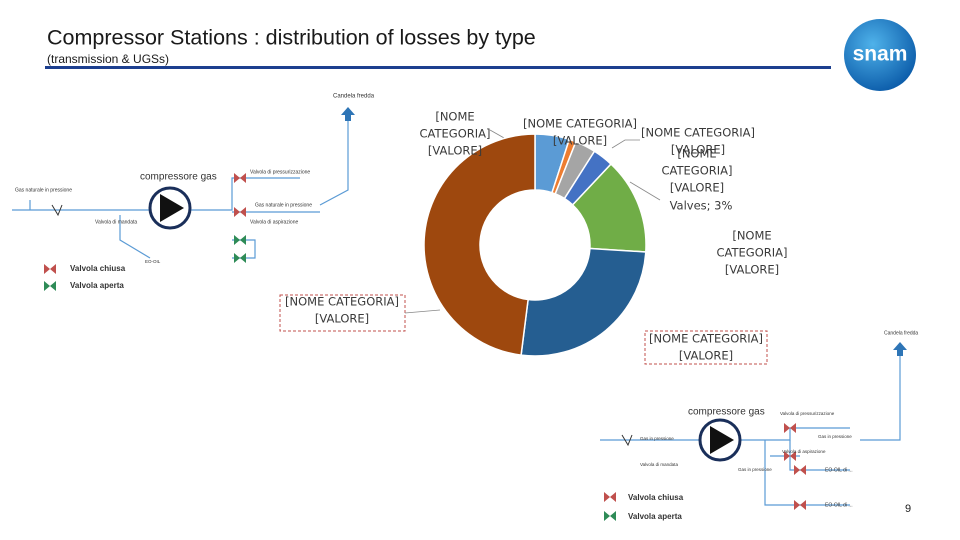 The width and height of the screenshot is (960, 540). What do you see at coordinates (908, 509) in the screenshot?
I see `page-number: 9` at bounding box center [908, 509].